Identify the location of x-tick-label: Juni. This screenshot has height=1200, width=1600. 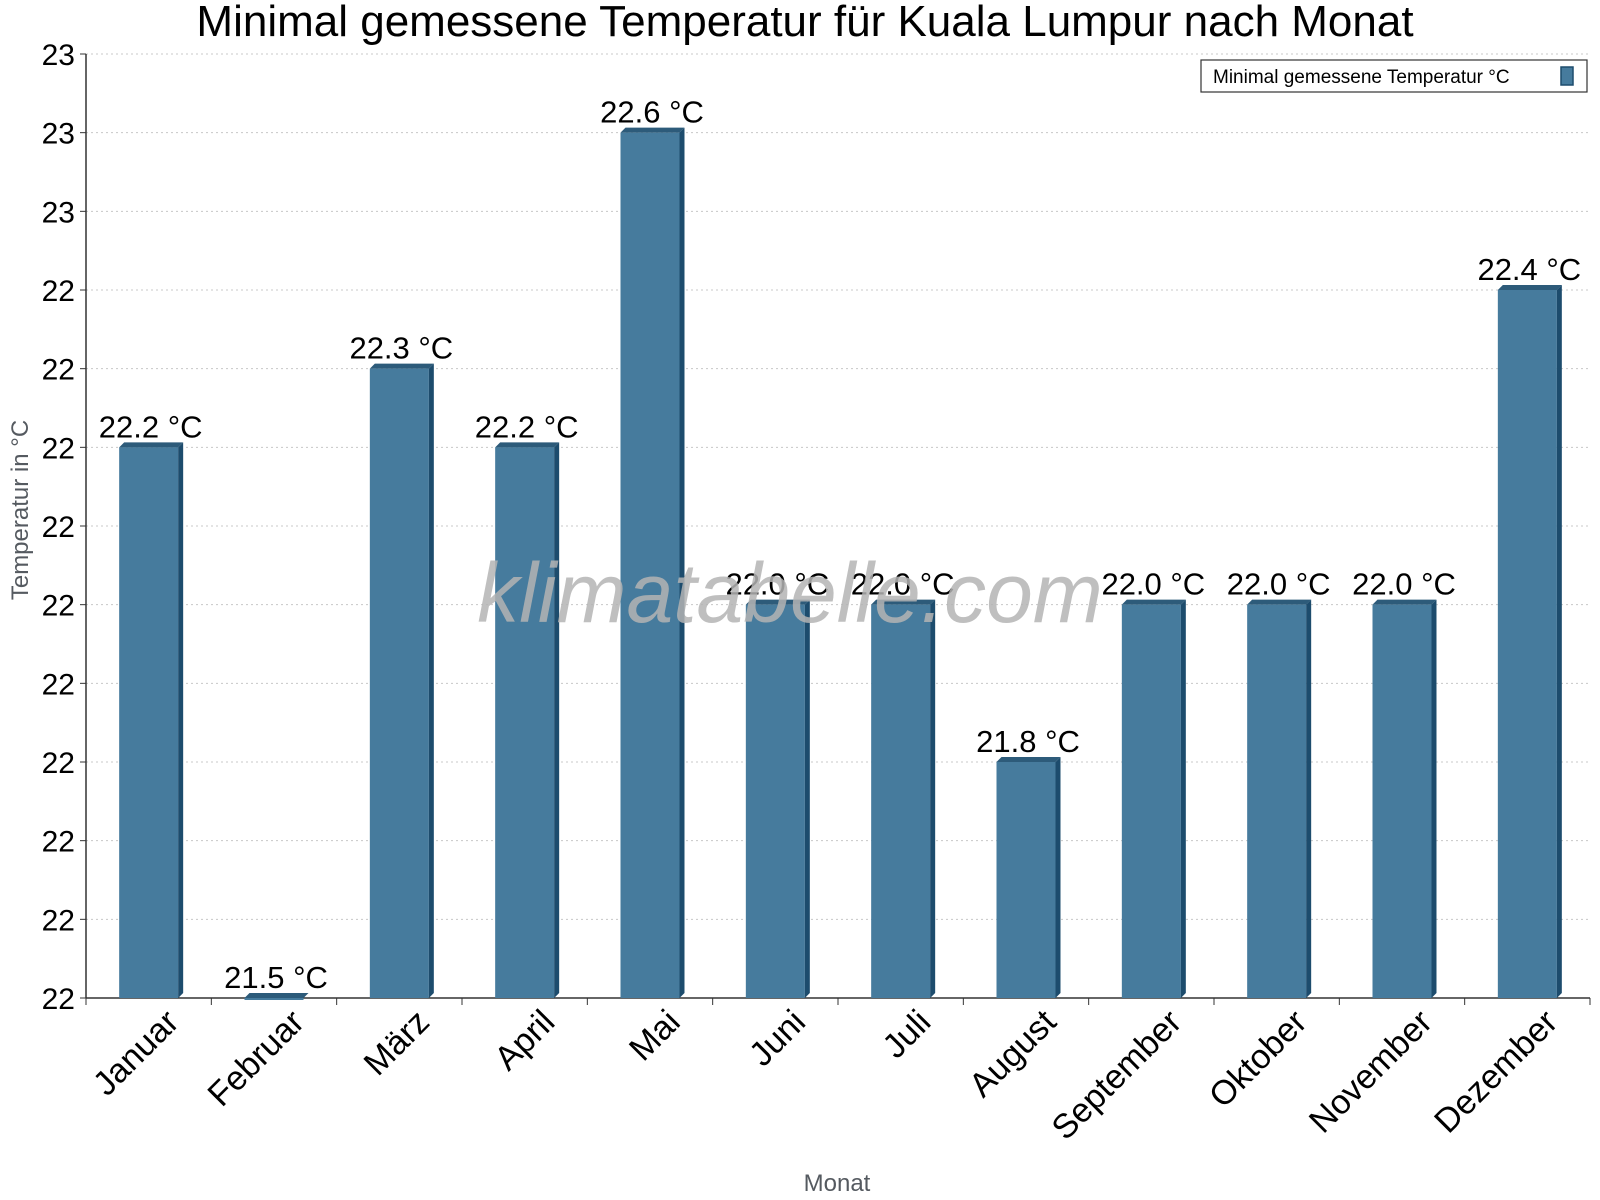
(777, 1038).